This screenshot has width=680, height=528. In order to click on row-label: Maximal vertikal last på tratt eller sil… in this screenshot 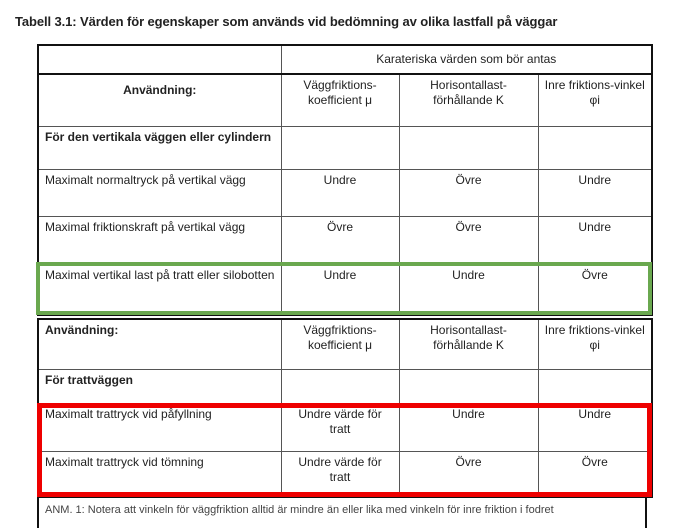, I will do `click(159, 289)`.